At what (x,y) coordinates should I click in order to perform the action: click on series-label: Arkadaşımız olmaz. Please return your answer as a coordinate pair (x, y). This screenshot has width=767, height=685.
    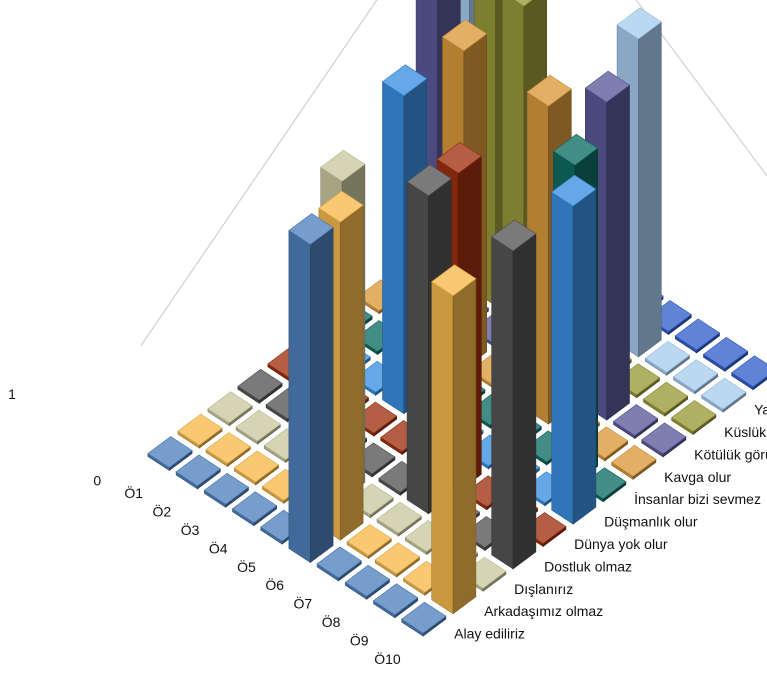
    Looking at the image, I should click on (543, 611).